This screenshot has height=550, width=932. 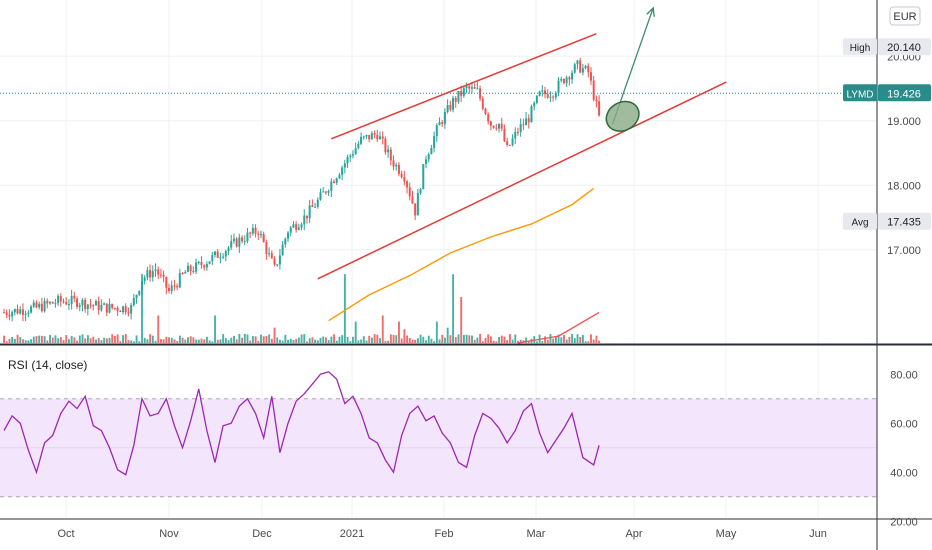 I want to click on currency-badge: EUR, so click(x=905, y=16).